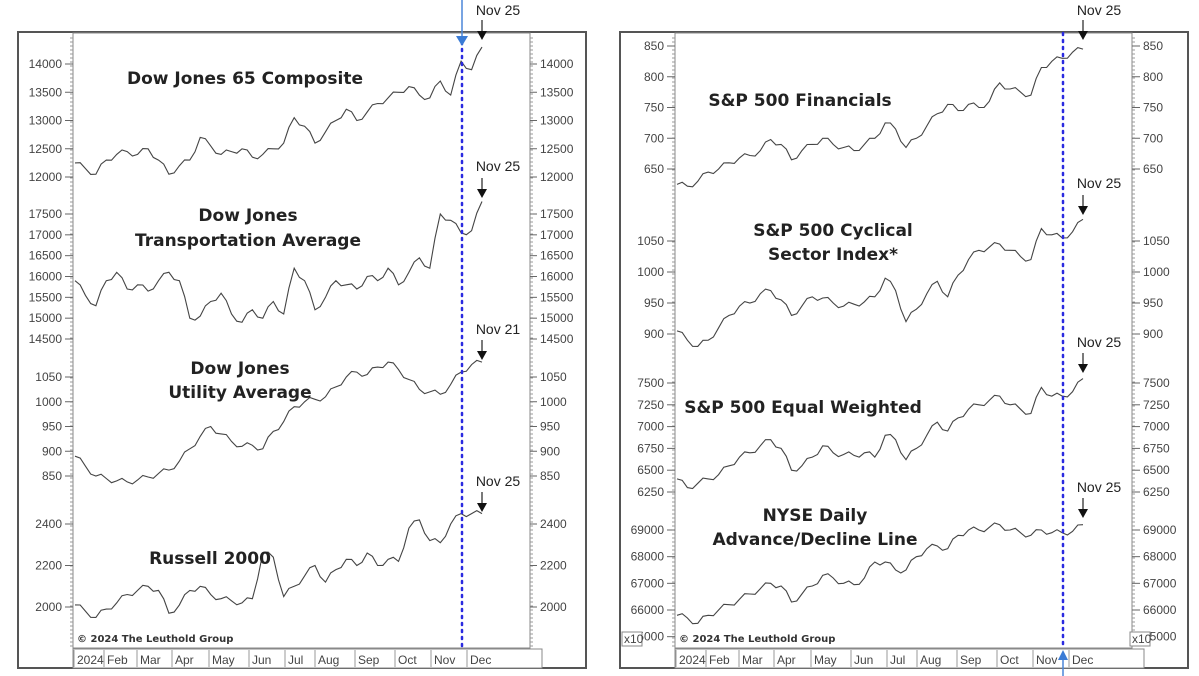  Describe the element at coordinates (1156, 492) in the screenshot. I see `y-axis-tick-label-right: 6250` at that location.